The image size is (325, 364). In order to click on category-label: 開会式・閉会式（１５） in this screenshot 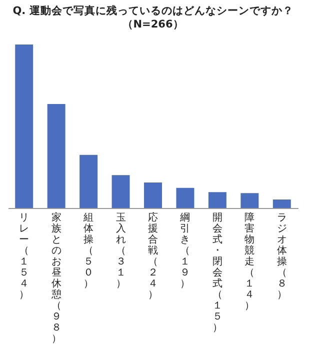, I will do `click(217, 273)`.